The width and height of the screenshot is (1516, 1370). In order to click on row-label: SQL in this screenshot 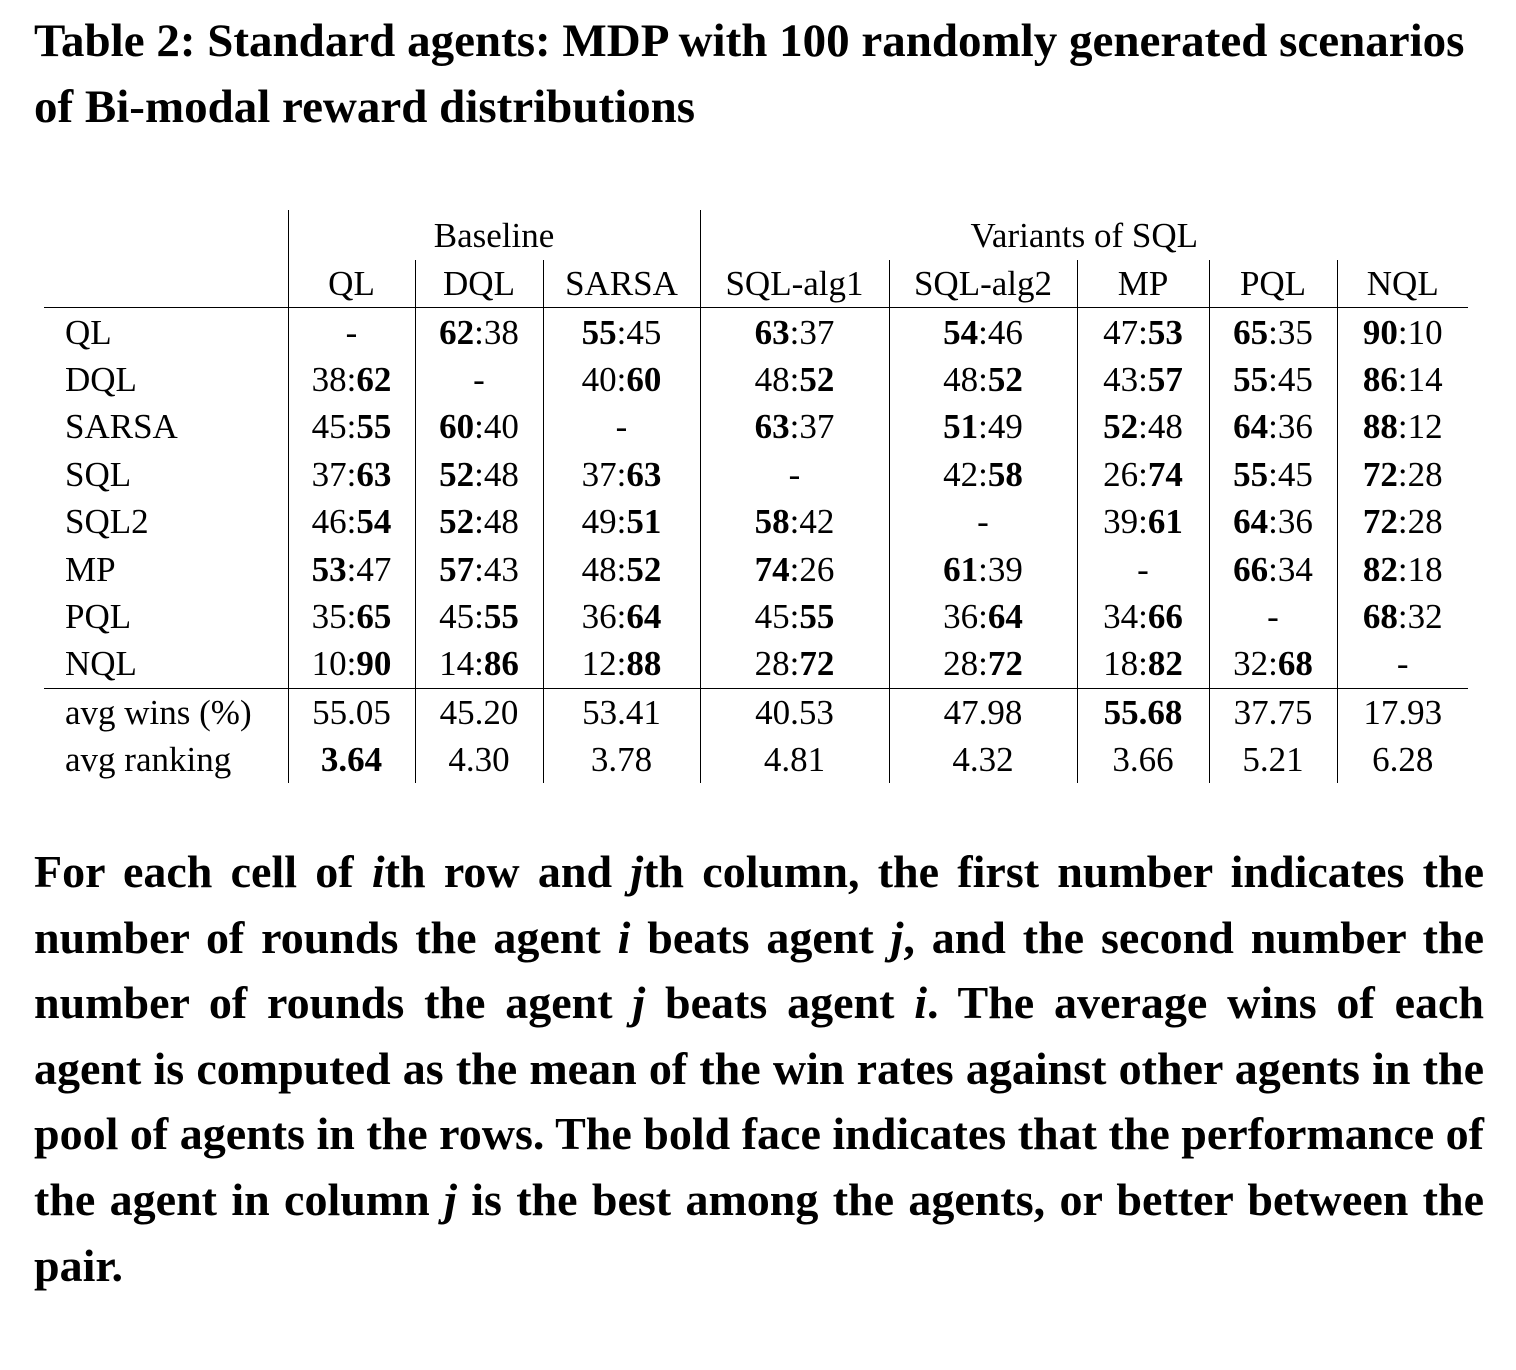, I will do `click(98, 474)`.